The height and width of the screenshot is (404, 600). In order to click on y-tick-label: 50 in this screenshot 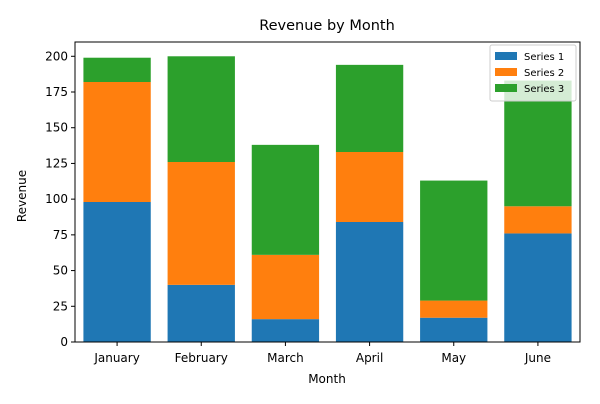, I will do `click(60, 271)`.